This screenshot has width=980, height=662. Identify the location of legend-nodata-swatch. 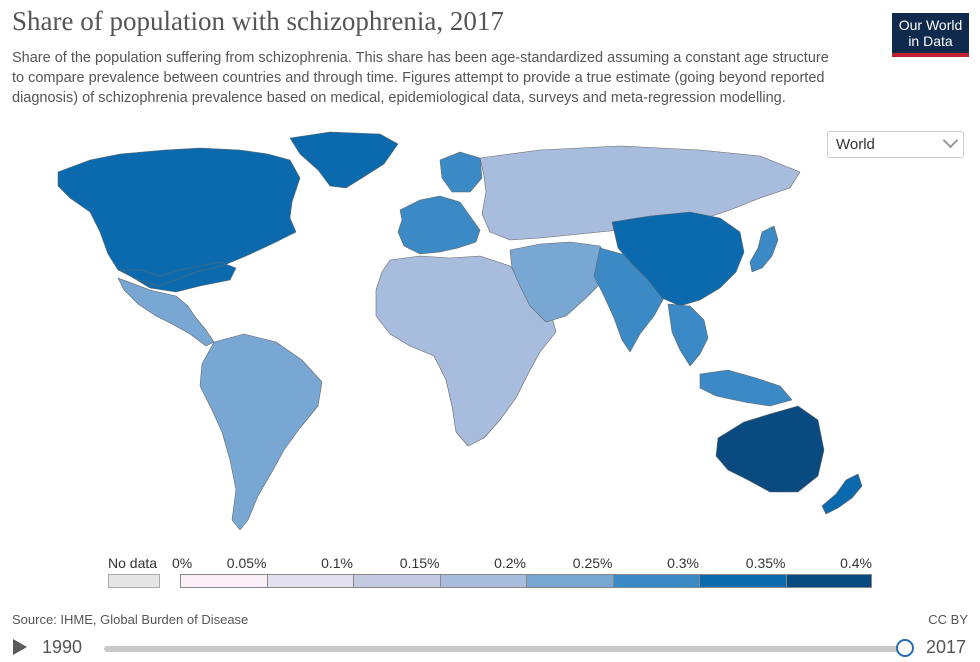
(134, 581).